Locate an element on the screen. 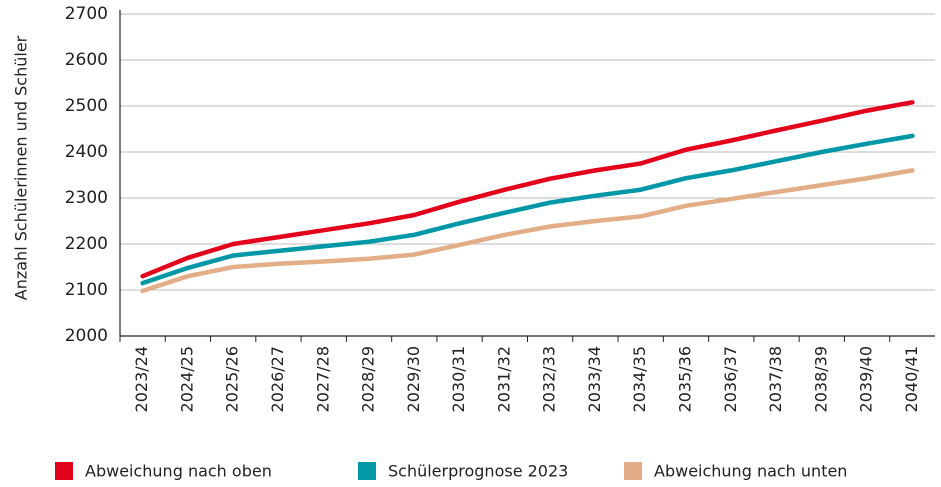 This screenshot has height=487, width=941. x-tick-label: 2037/38 is located at coordinates (775, 379).